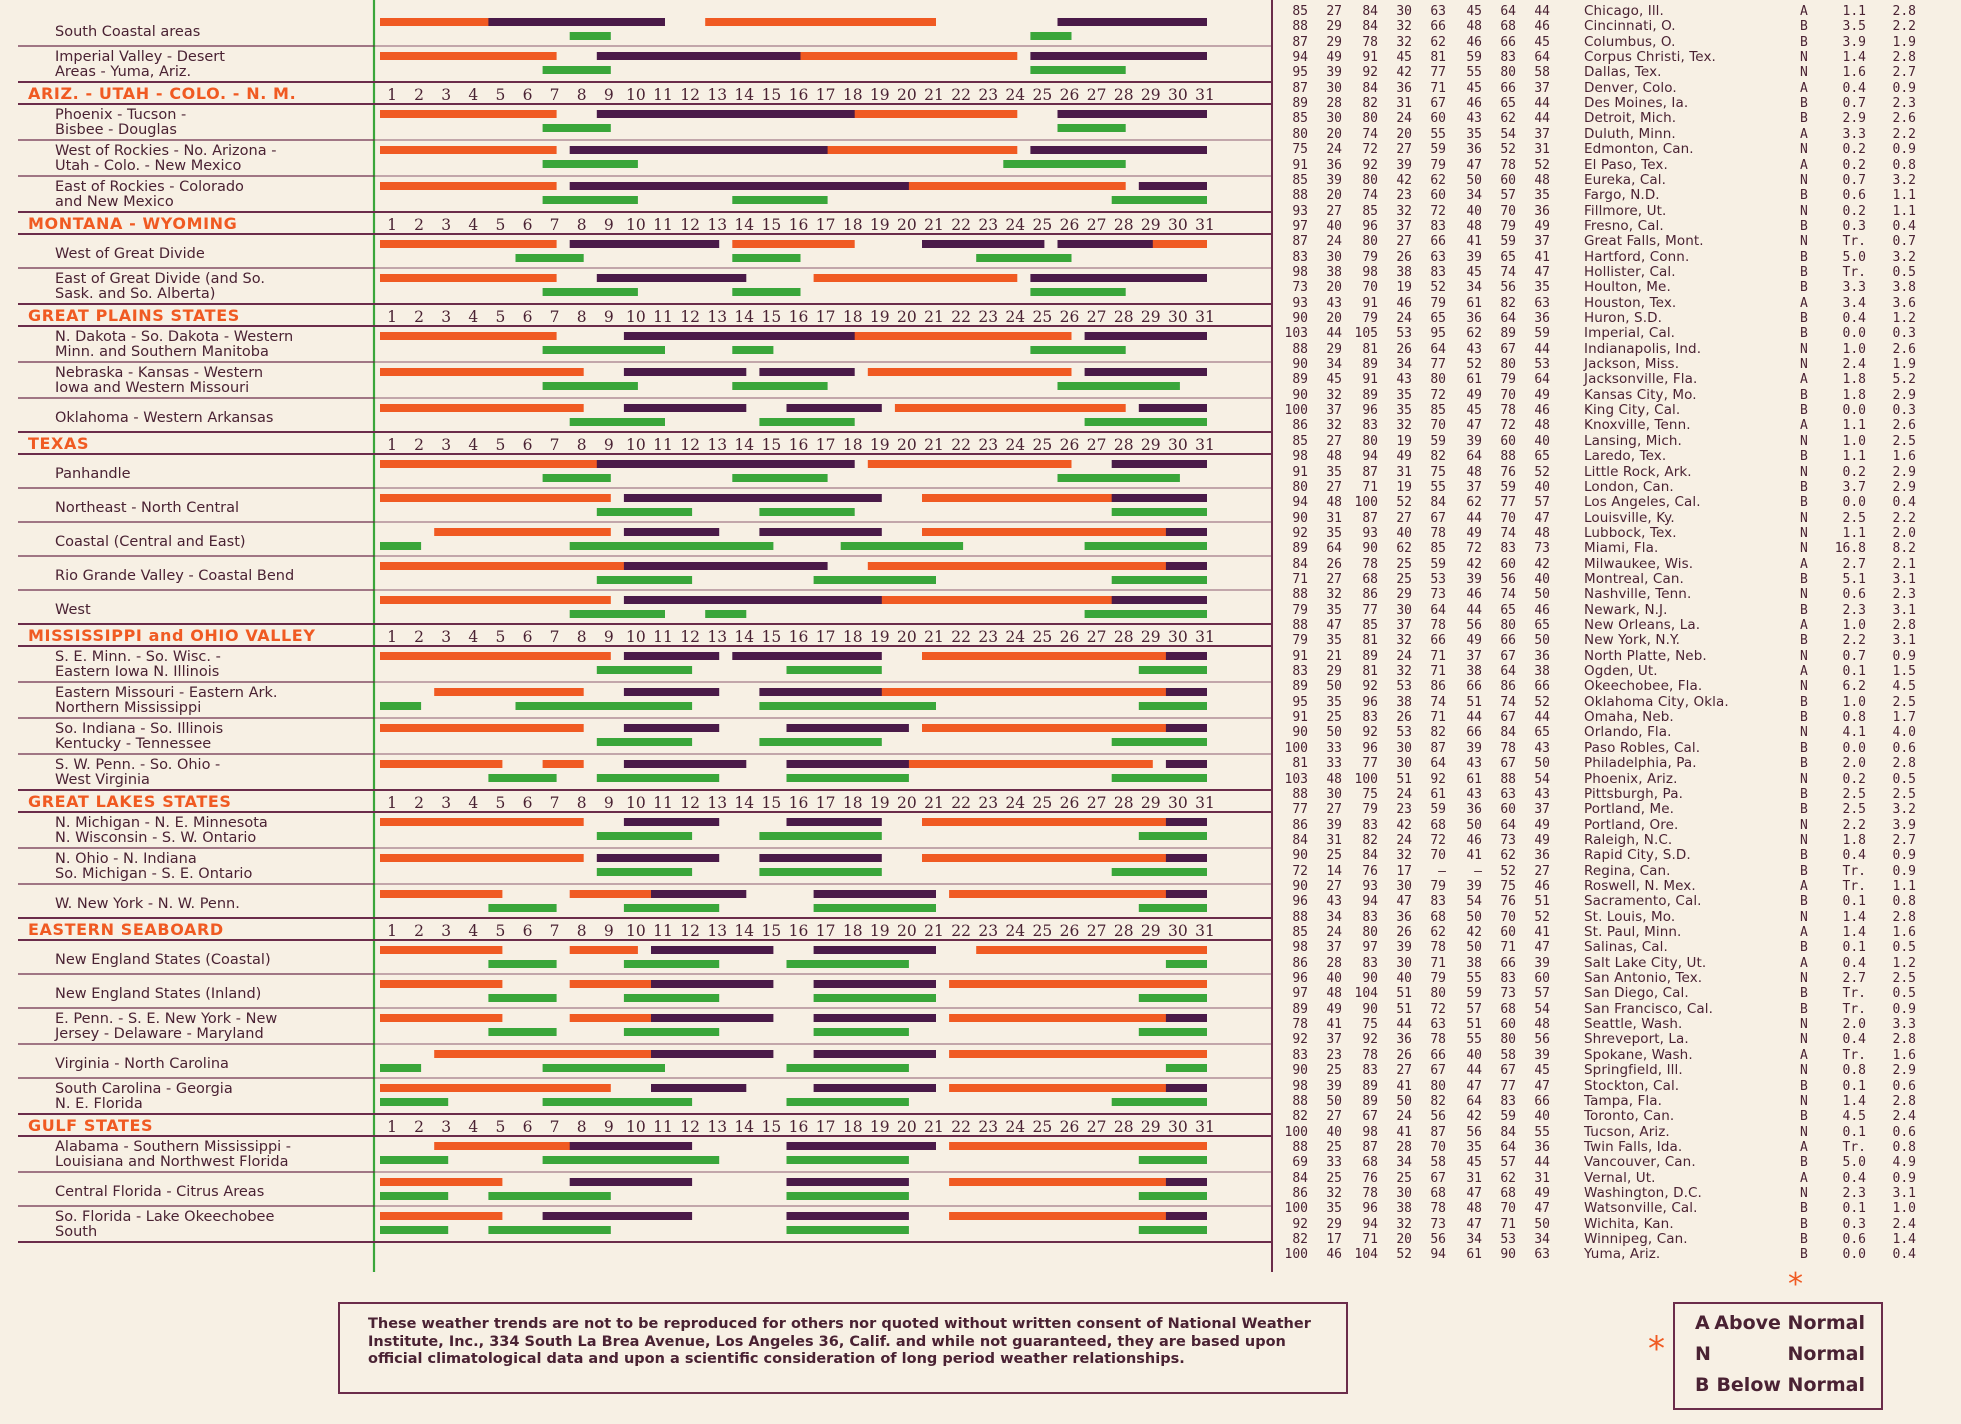 The height and width of the screenshot is (1424, 1961). What do you see at coordinates (1542, 1239) in the screenshot?
I see `temp-value: 34` at bounding box center [1542, 1239].